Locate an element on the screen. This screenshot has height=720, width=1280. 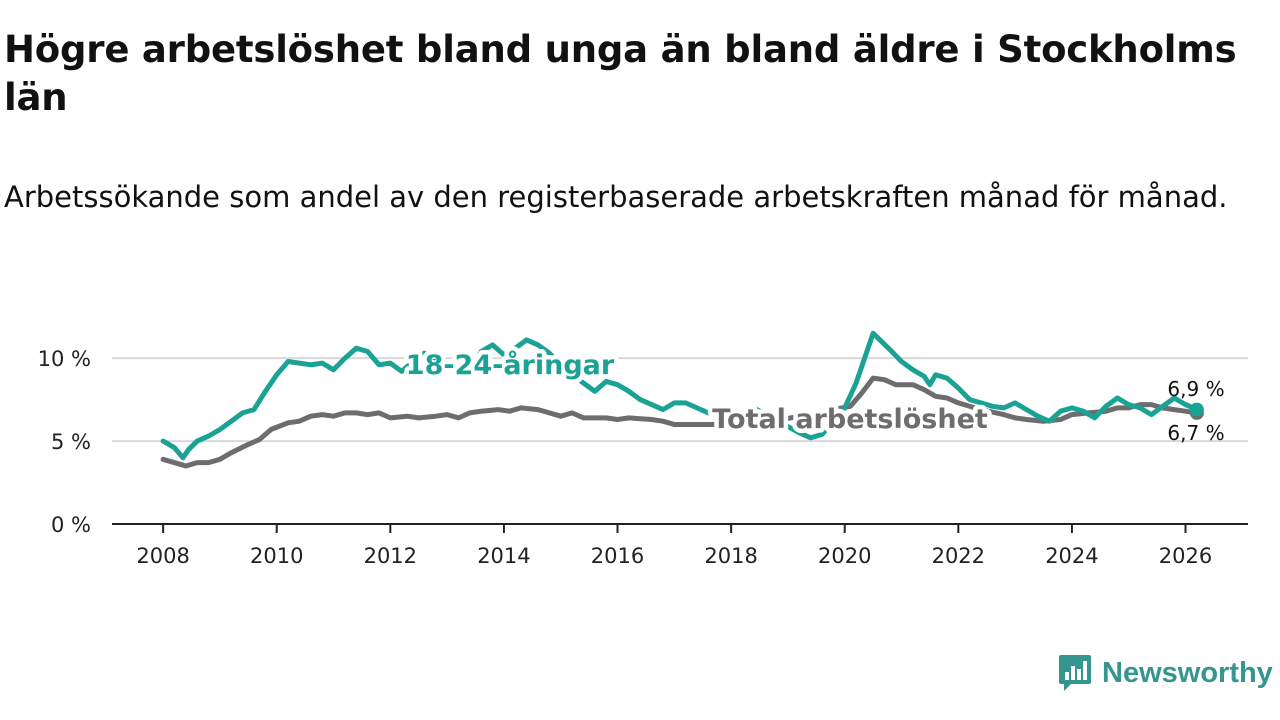
y-tick-label: 10 % is located at coordinates (64, 359).